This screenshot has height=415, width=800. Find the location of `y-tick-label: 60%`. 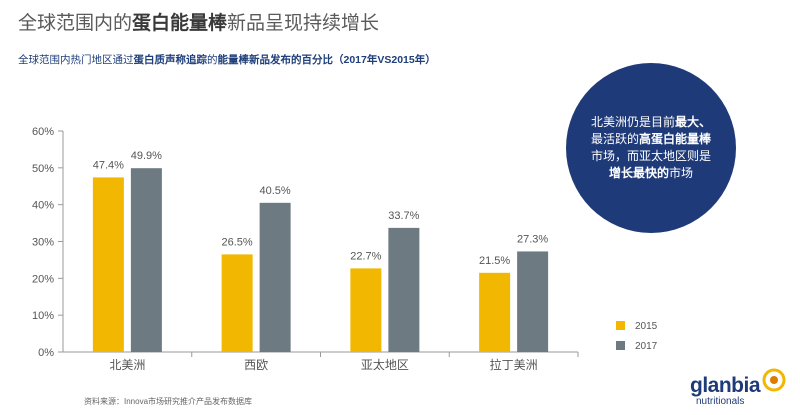

y-tick-label: 60% is located at coordinates (43, 132).